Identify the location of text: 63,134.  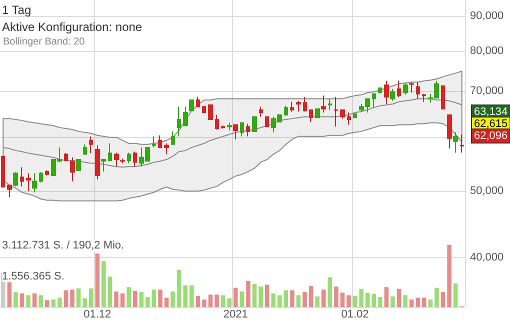
(491, 112).